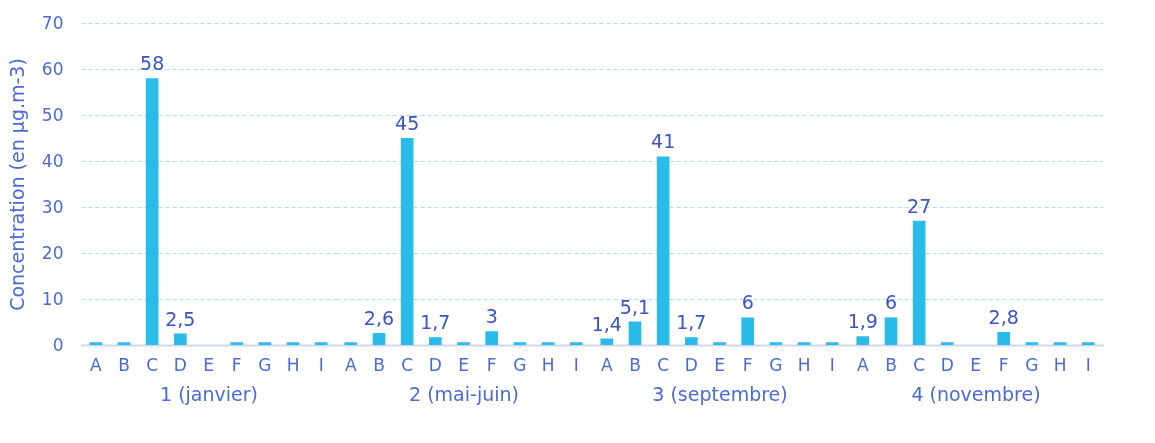 This screenshot has height=443, width=1155. What do you see at coordinates (720, 393) in the screenshot?
I see `x-axis-title: 3 (septembre)` at bounding box center [720, 393].